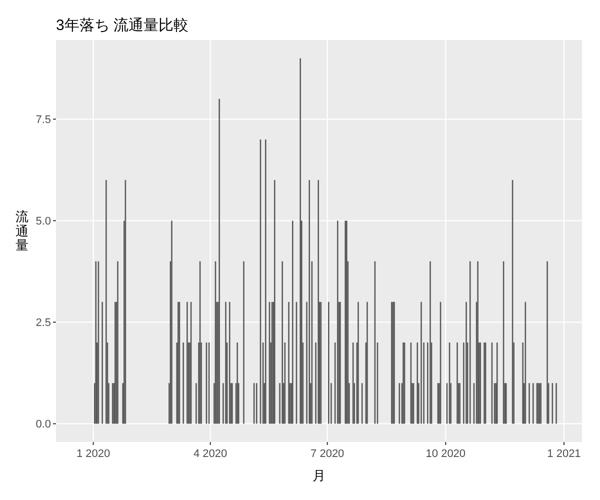 This screenshot has width=600, height=500. Describe the element at coordinates (211, 454) in the screenshot. I see `x-tick-label: 4 2020` at that location.